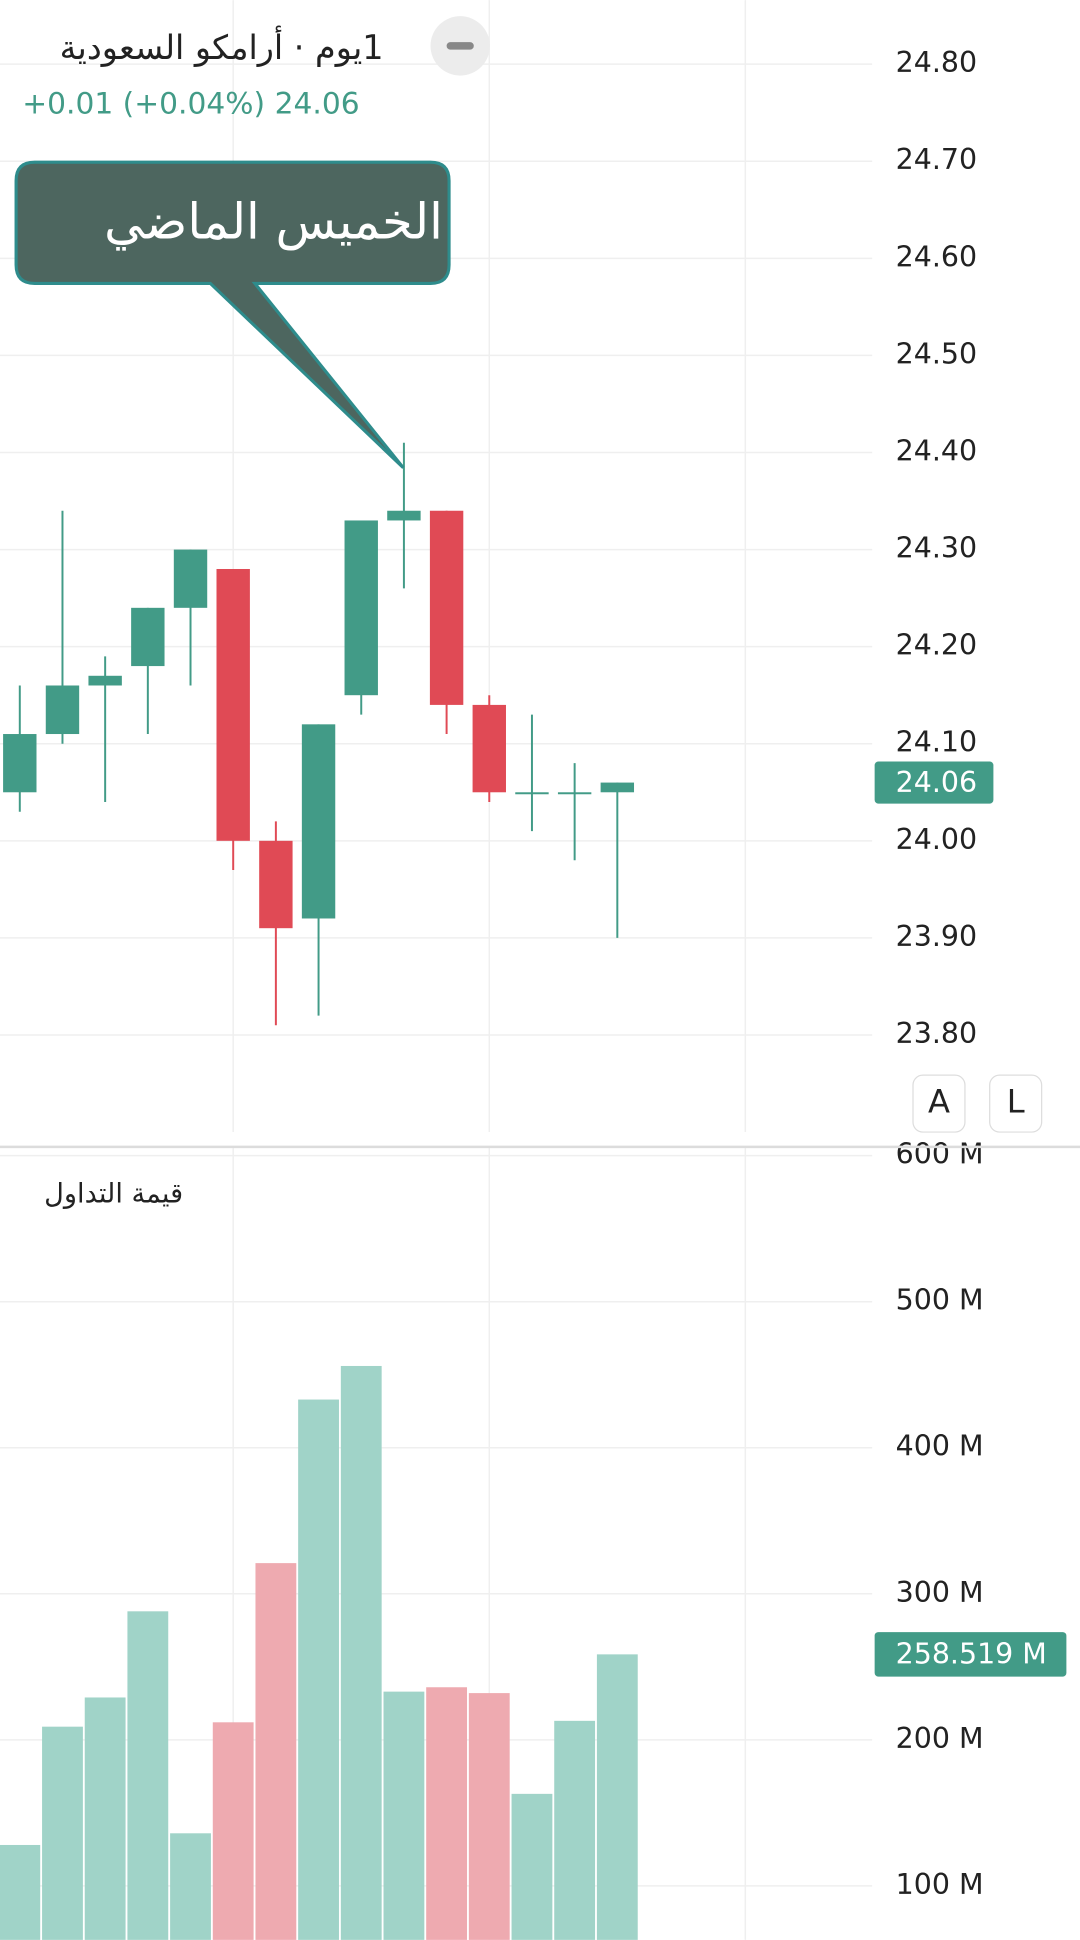 This screenshot has width=1080, height=1940. I want to click on y-tick-label: 23.80, so click(936, 1033).